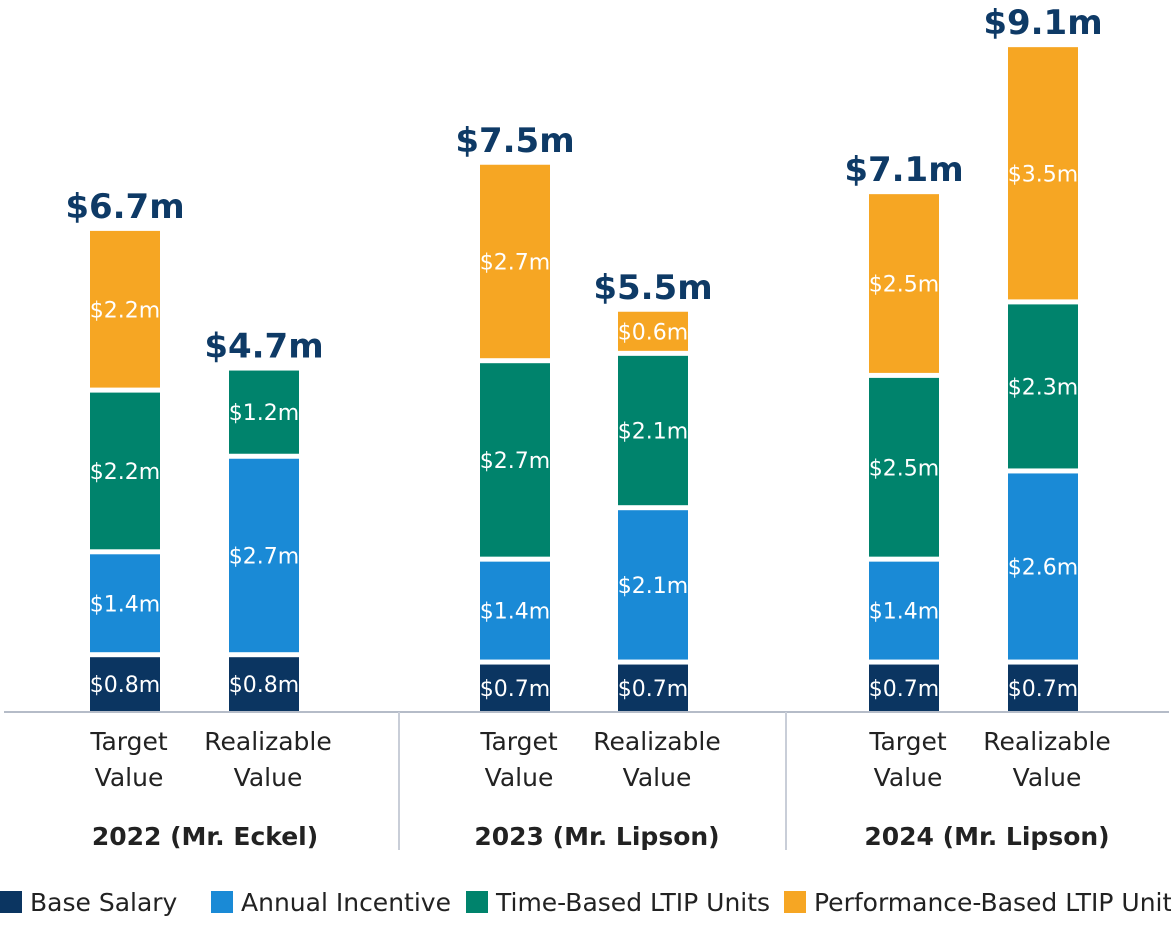 This screenshot has height=926, width=1171. I want to click on segment-value-label: $0.6m, so click(653, 332).